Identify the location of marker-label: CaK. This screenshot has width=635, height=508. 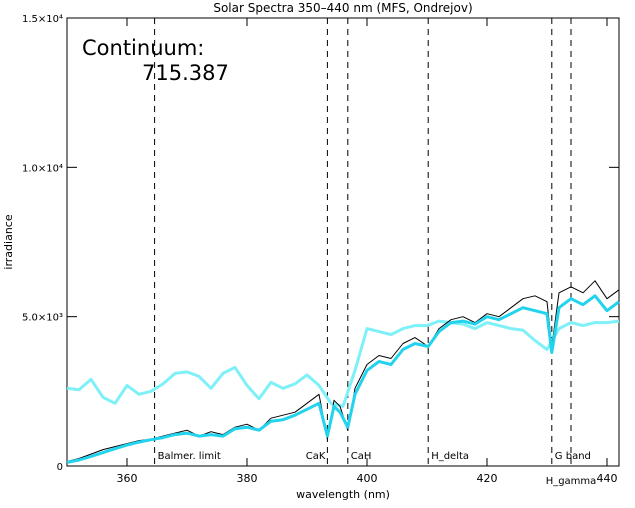
(316, 456).